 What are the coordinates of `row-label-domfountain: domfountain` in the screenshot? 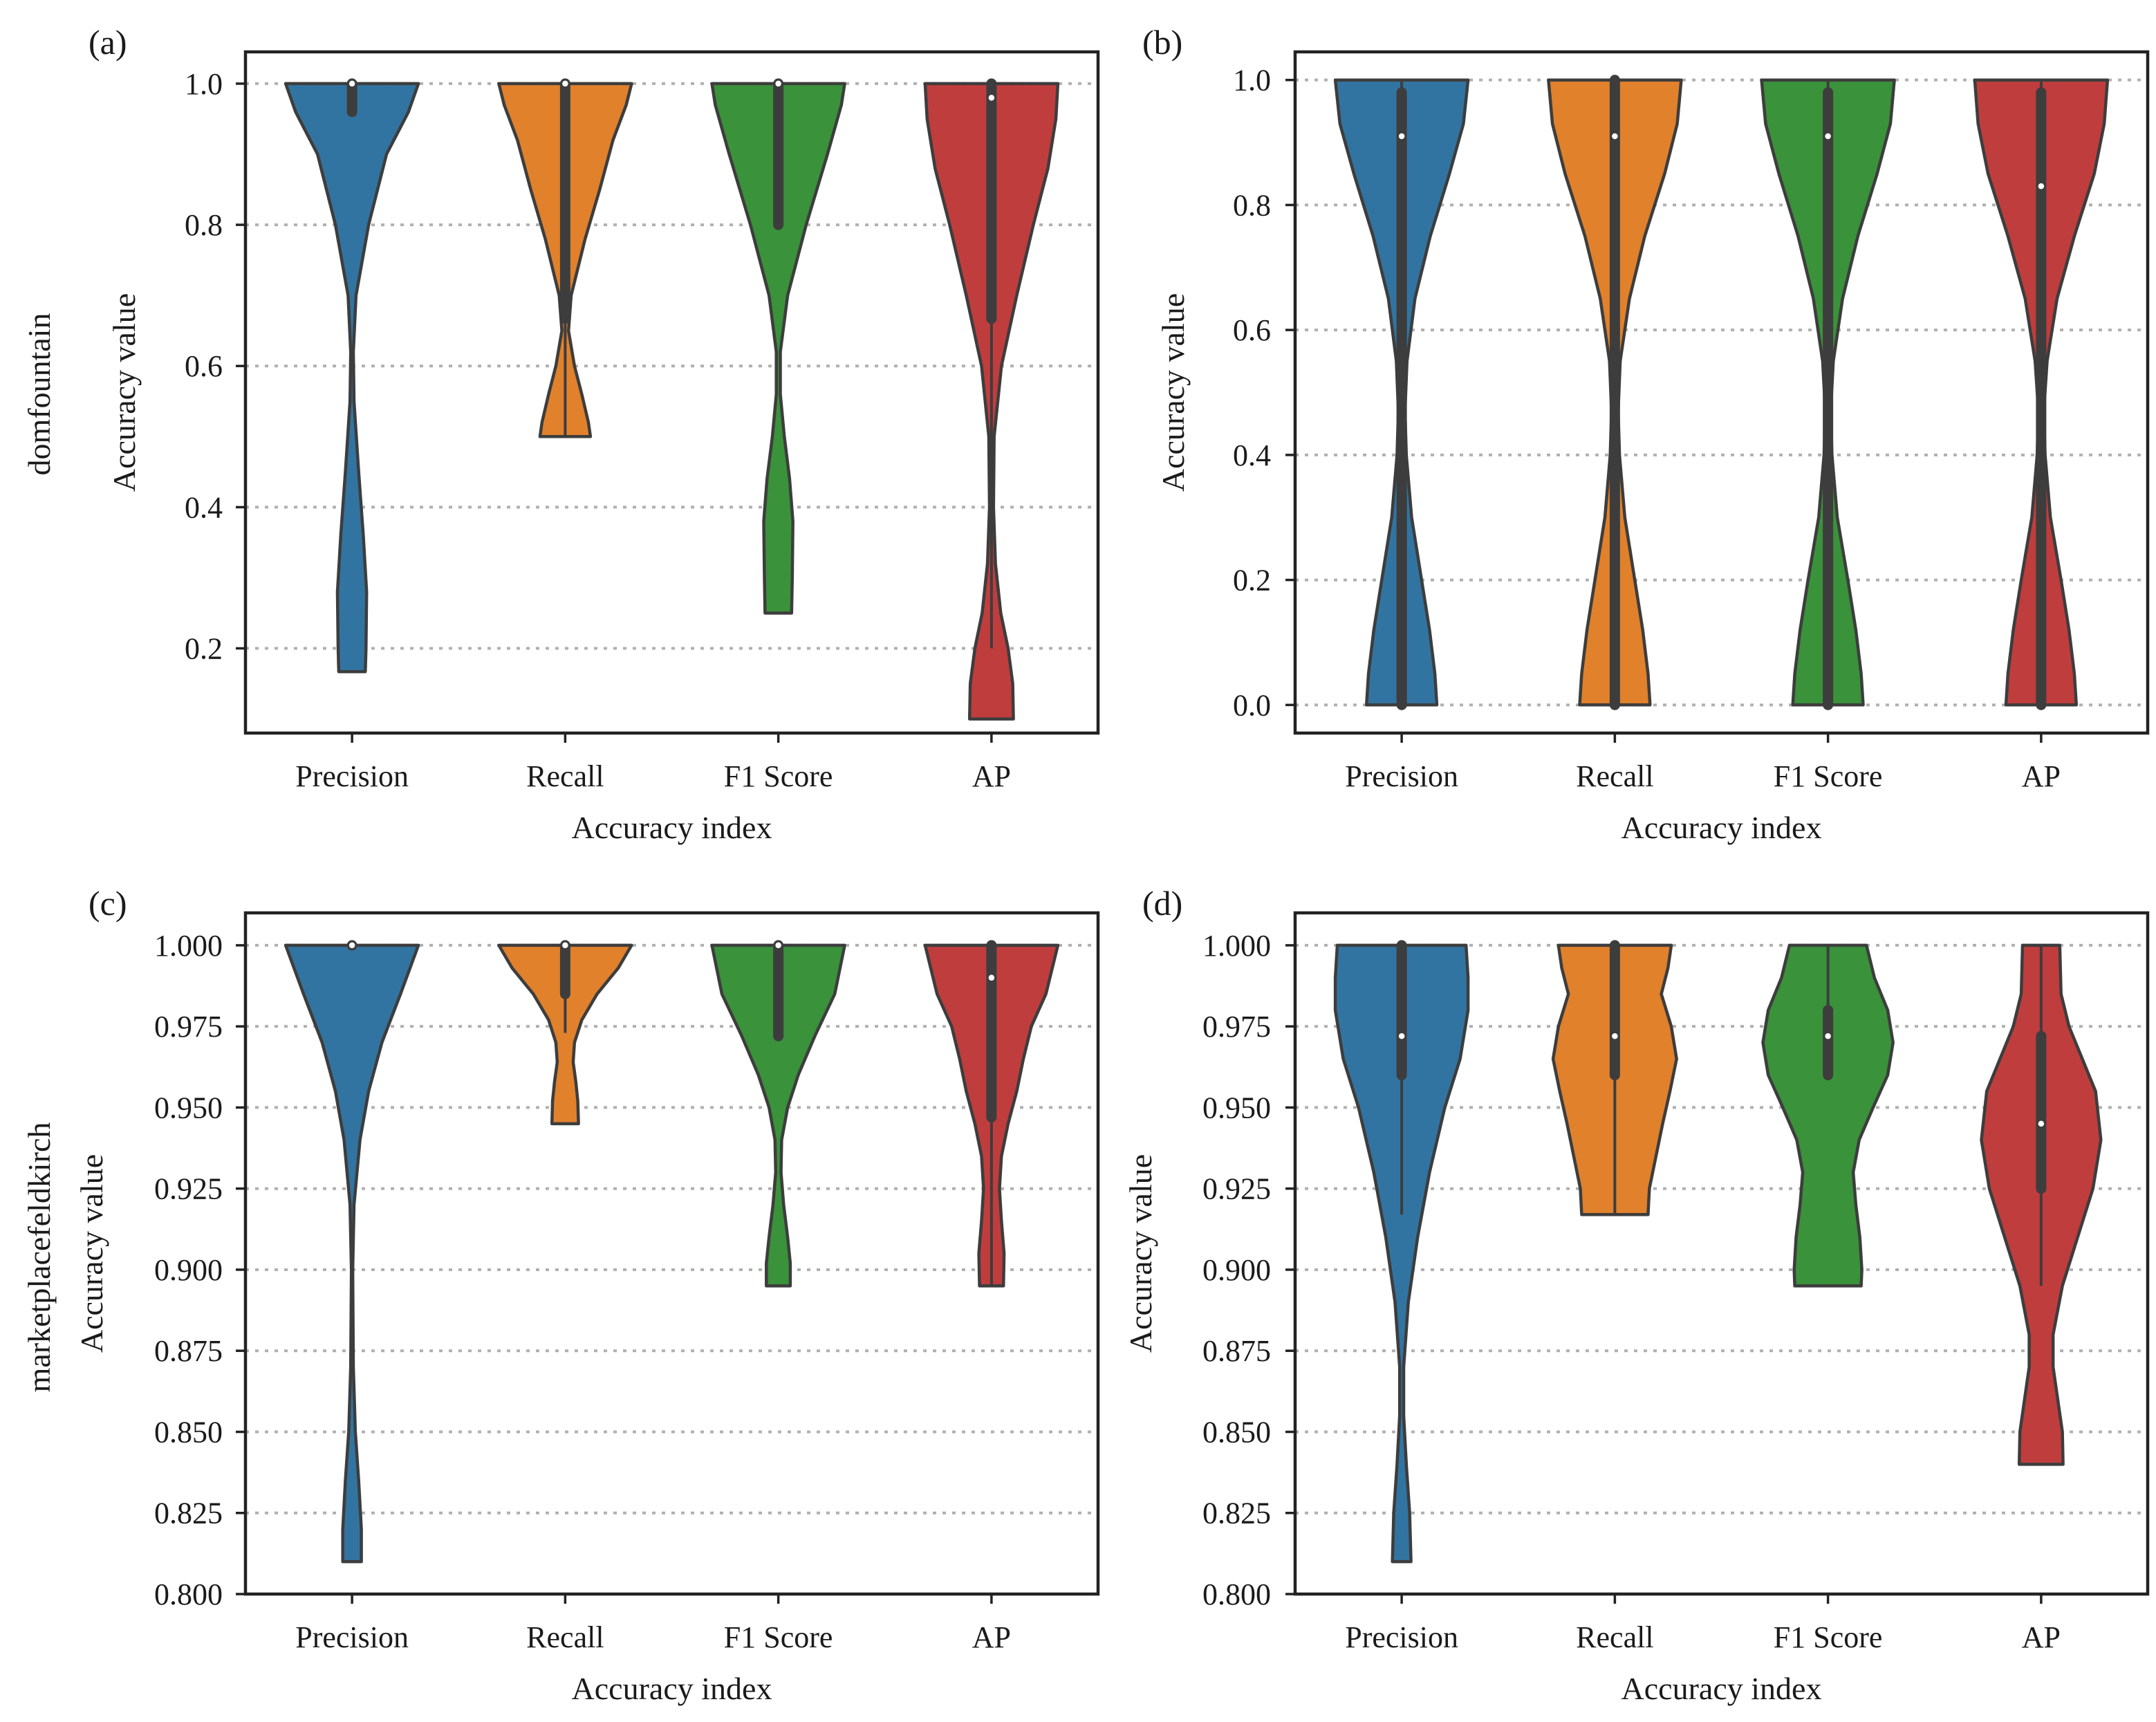 It's located at (39, 394).